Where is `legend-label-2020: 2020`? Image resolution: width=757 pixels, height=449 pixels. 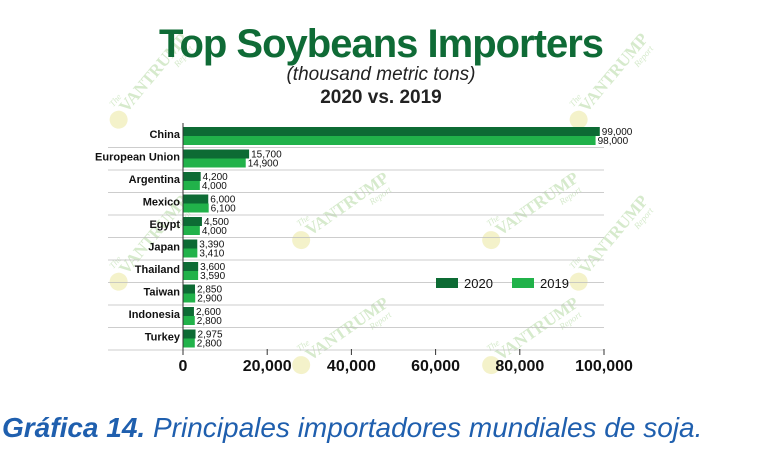
legend-label-2020: 2020 is located at coordinates (478, 283).